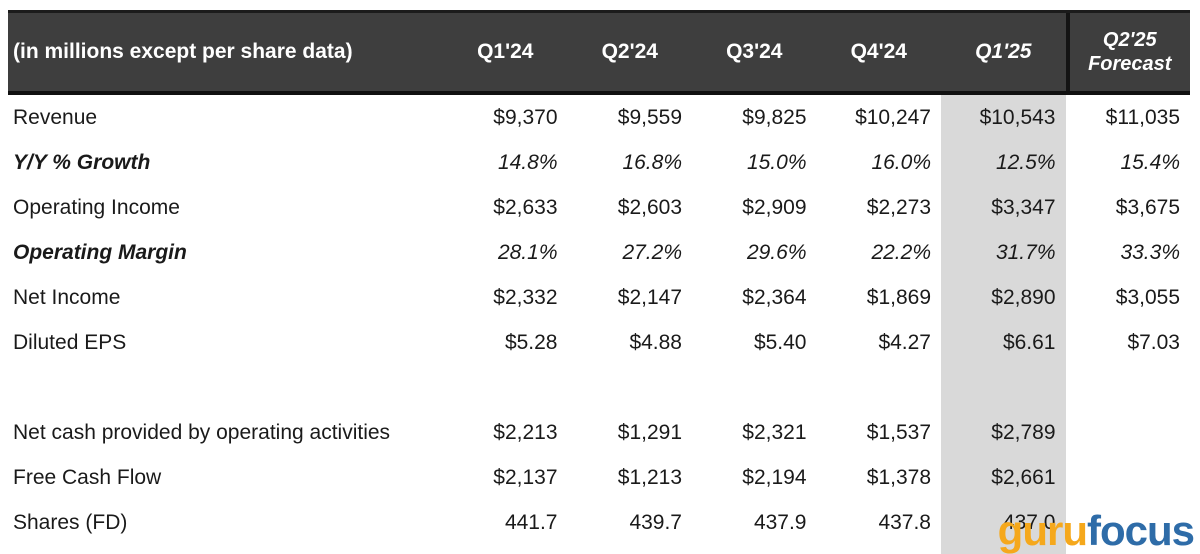  What do you see at coordinates (649, 477) in the screenshot?
I see `cell-value: $1,213` at bounding box center [649, 477].